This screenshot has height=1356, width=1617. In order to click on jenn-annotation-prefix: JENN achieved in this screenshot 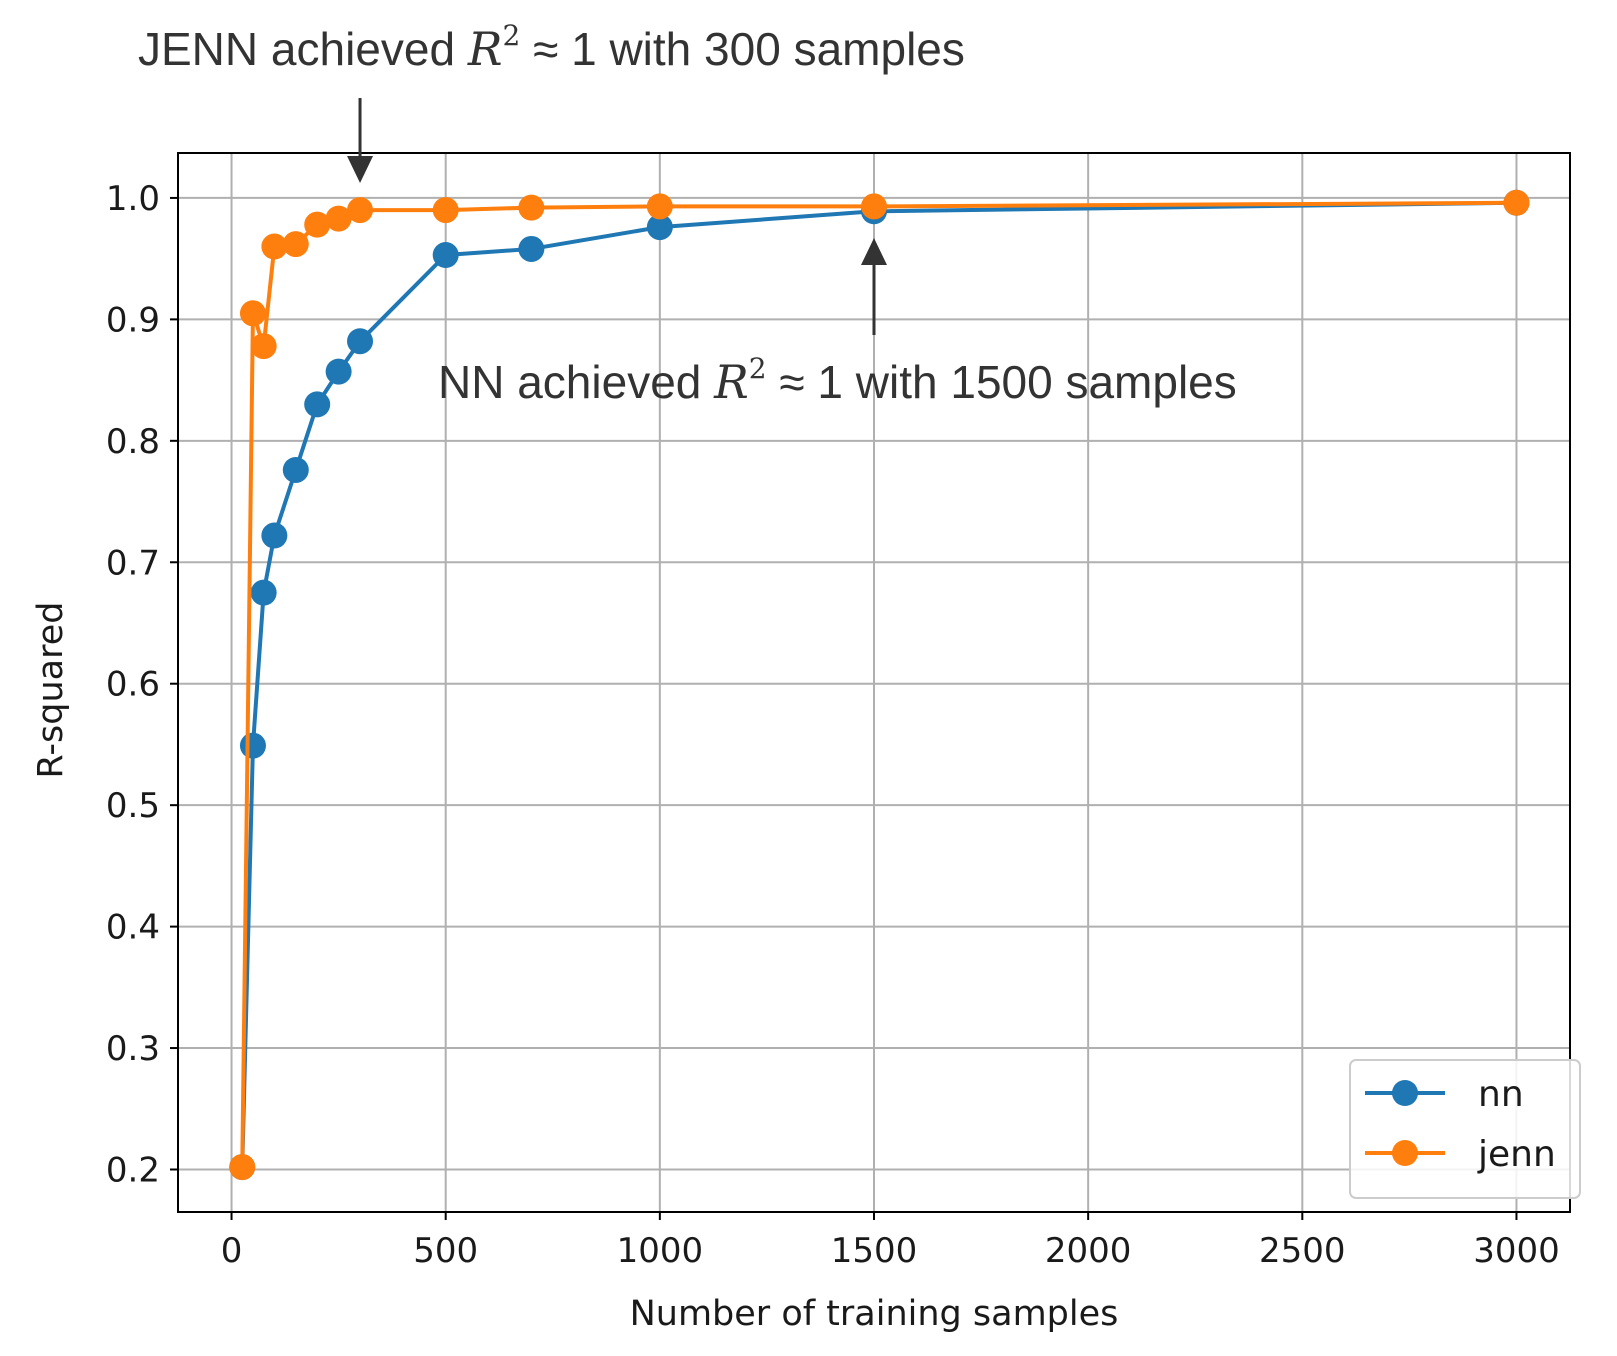, I will do `click(303, 49)`.